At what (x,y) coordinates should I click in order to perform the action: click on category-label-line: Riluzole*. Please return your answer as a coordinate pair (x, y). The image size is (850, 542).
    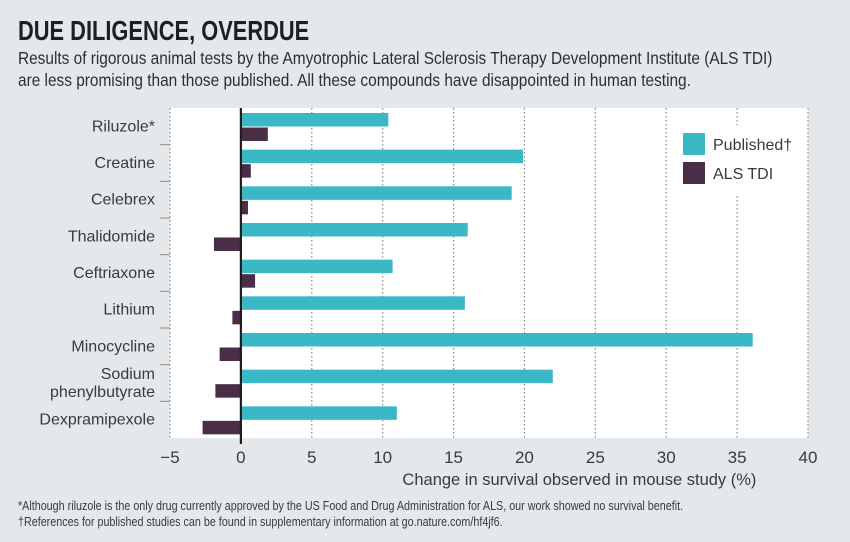
    Looking at the image, I should click on (123, 126).